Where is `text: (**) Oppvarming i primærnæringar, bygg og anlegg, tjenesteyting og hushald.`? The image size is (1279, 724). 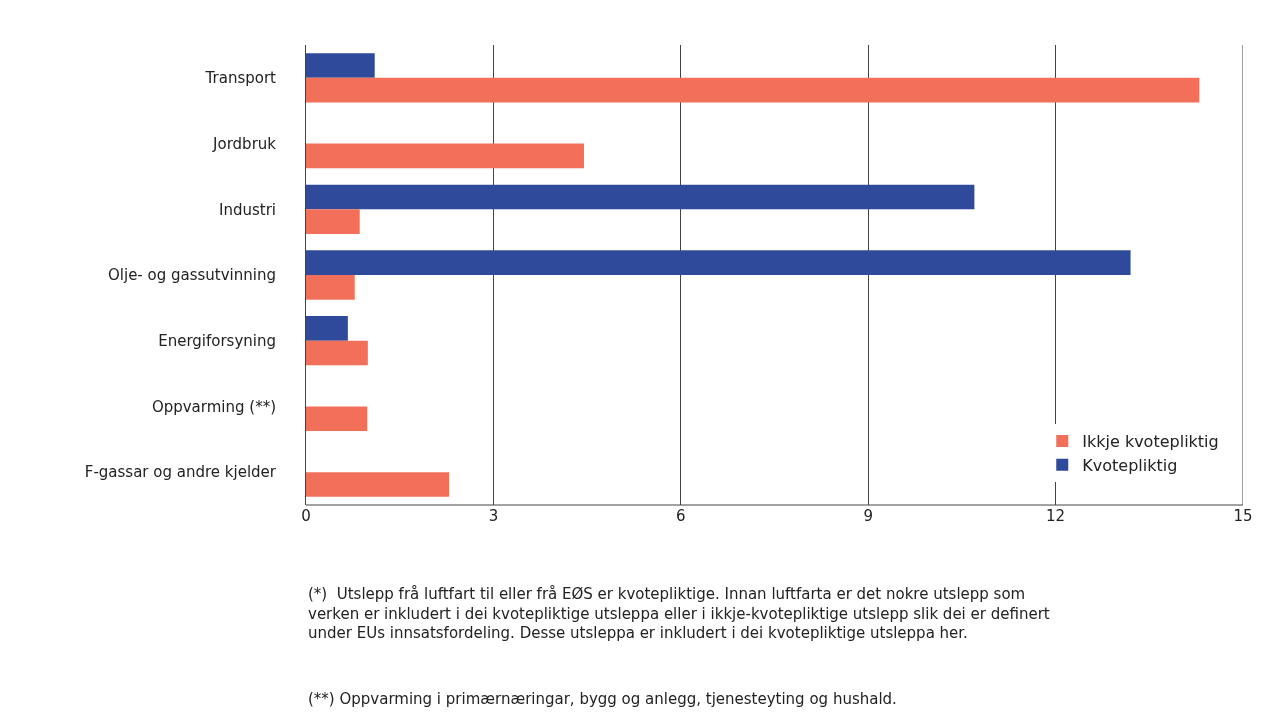
text: (**) Oppvarming i primærnæringar, bygg og anlegg, tjenesteyting og hushald. is located at coordinates (602, 699).